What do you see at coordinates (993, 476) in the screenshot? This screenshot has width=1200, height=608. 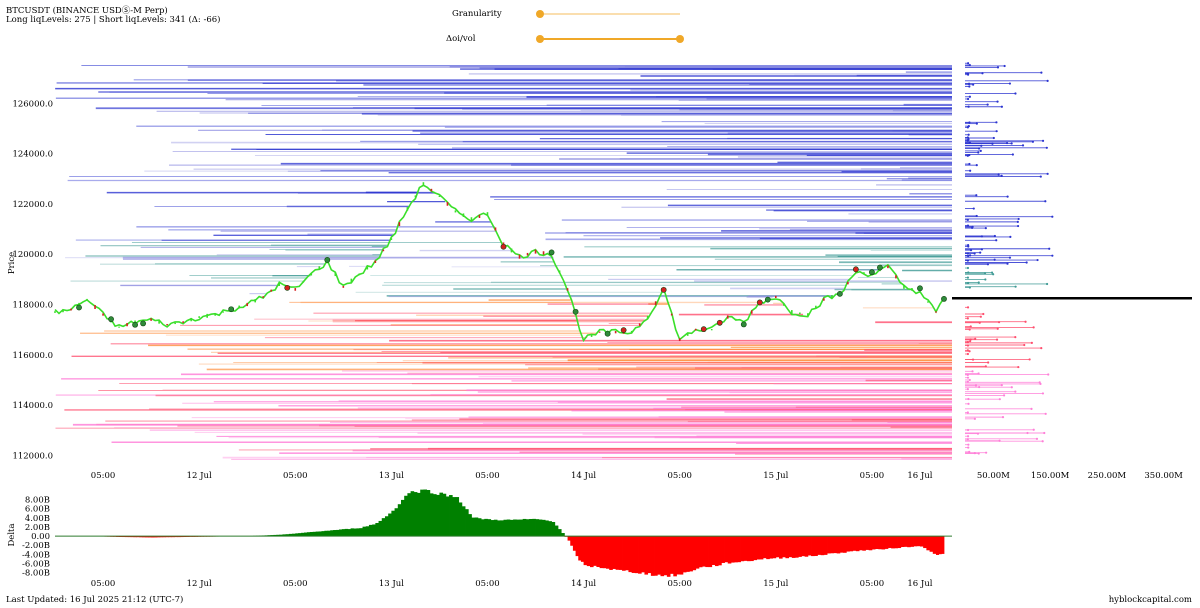 I see `profile-xtick-label: 50.00M` at bounding box center [993, 476].